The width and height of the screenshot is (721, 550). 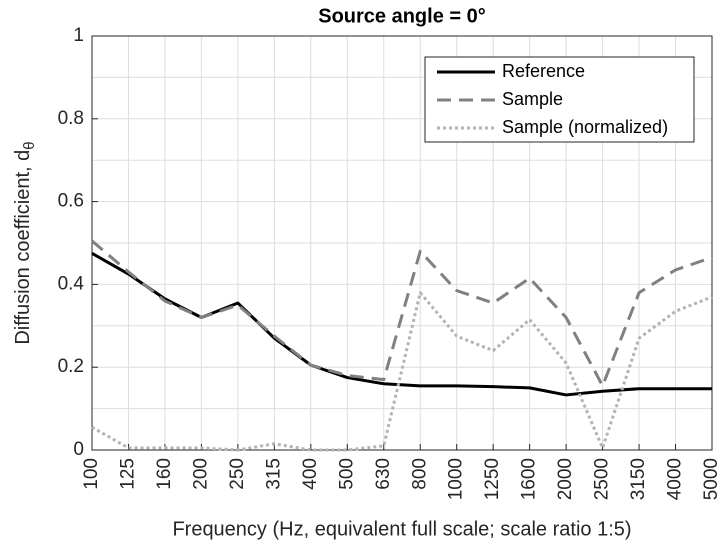 What do you see at coordinates (273, 474) in the screenshot?
I see `x-tick-label: 315` at bounding box center [273, 474].